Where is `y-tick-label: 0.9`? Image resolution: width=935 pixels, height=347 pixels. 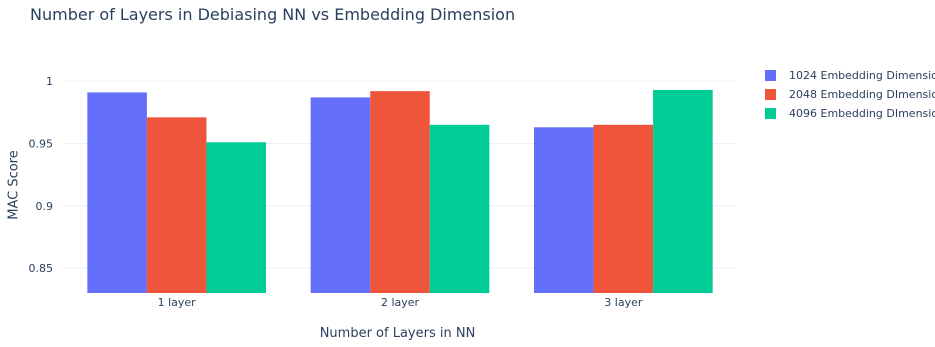
y-tick-label: 0.9 is located at coordinates (45, 206).